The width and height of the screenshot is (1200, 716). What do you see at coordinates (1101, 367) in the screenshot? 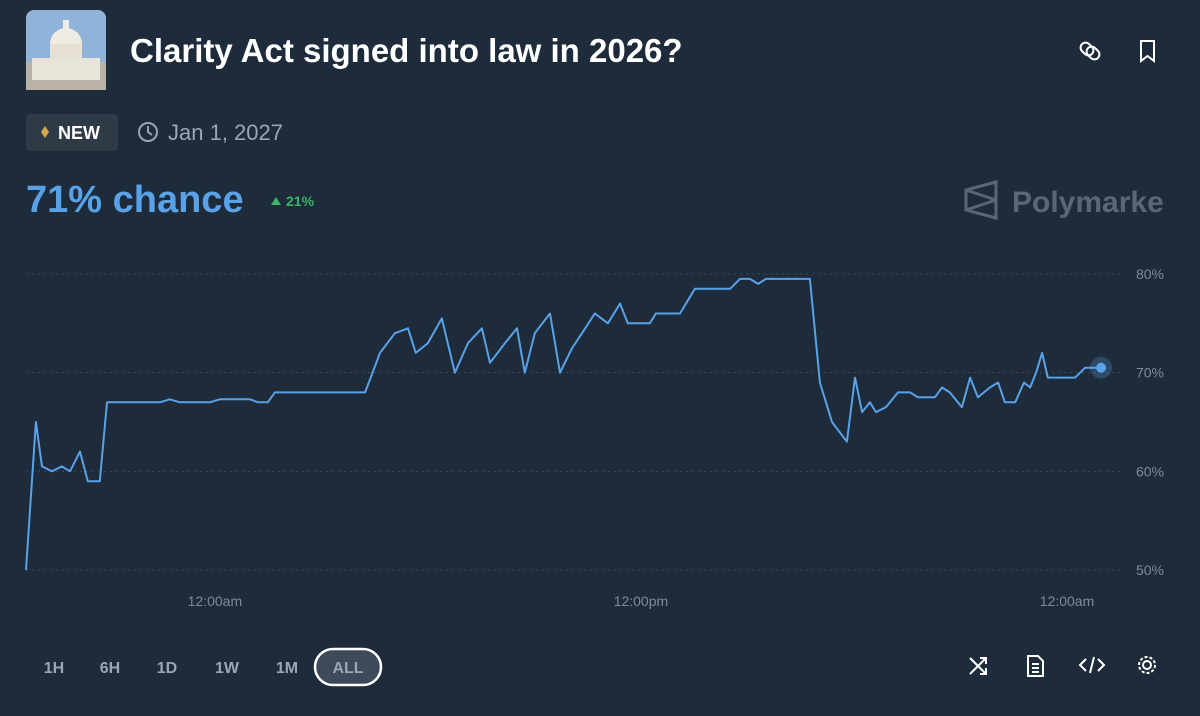
I see `last-point` at bounding box center [1101, 367].